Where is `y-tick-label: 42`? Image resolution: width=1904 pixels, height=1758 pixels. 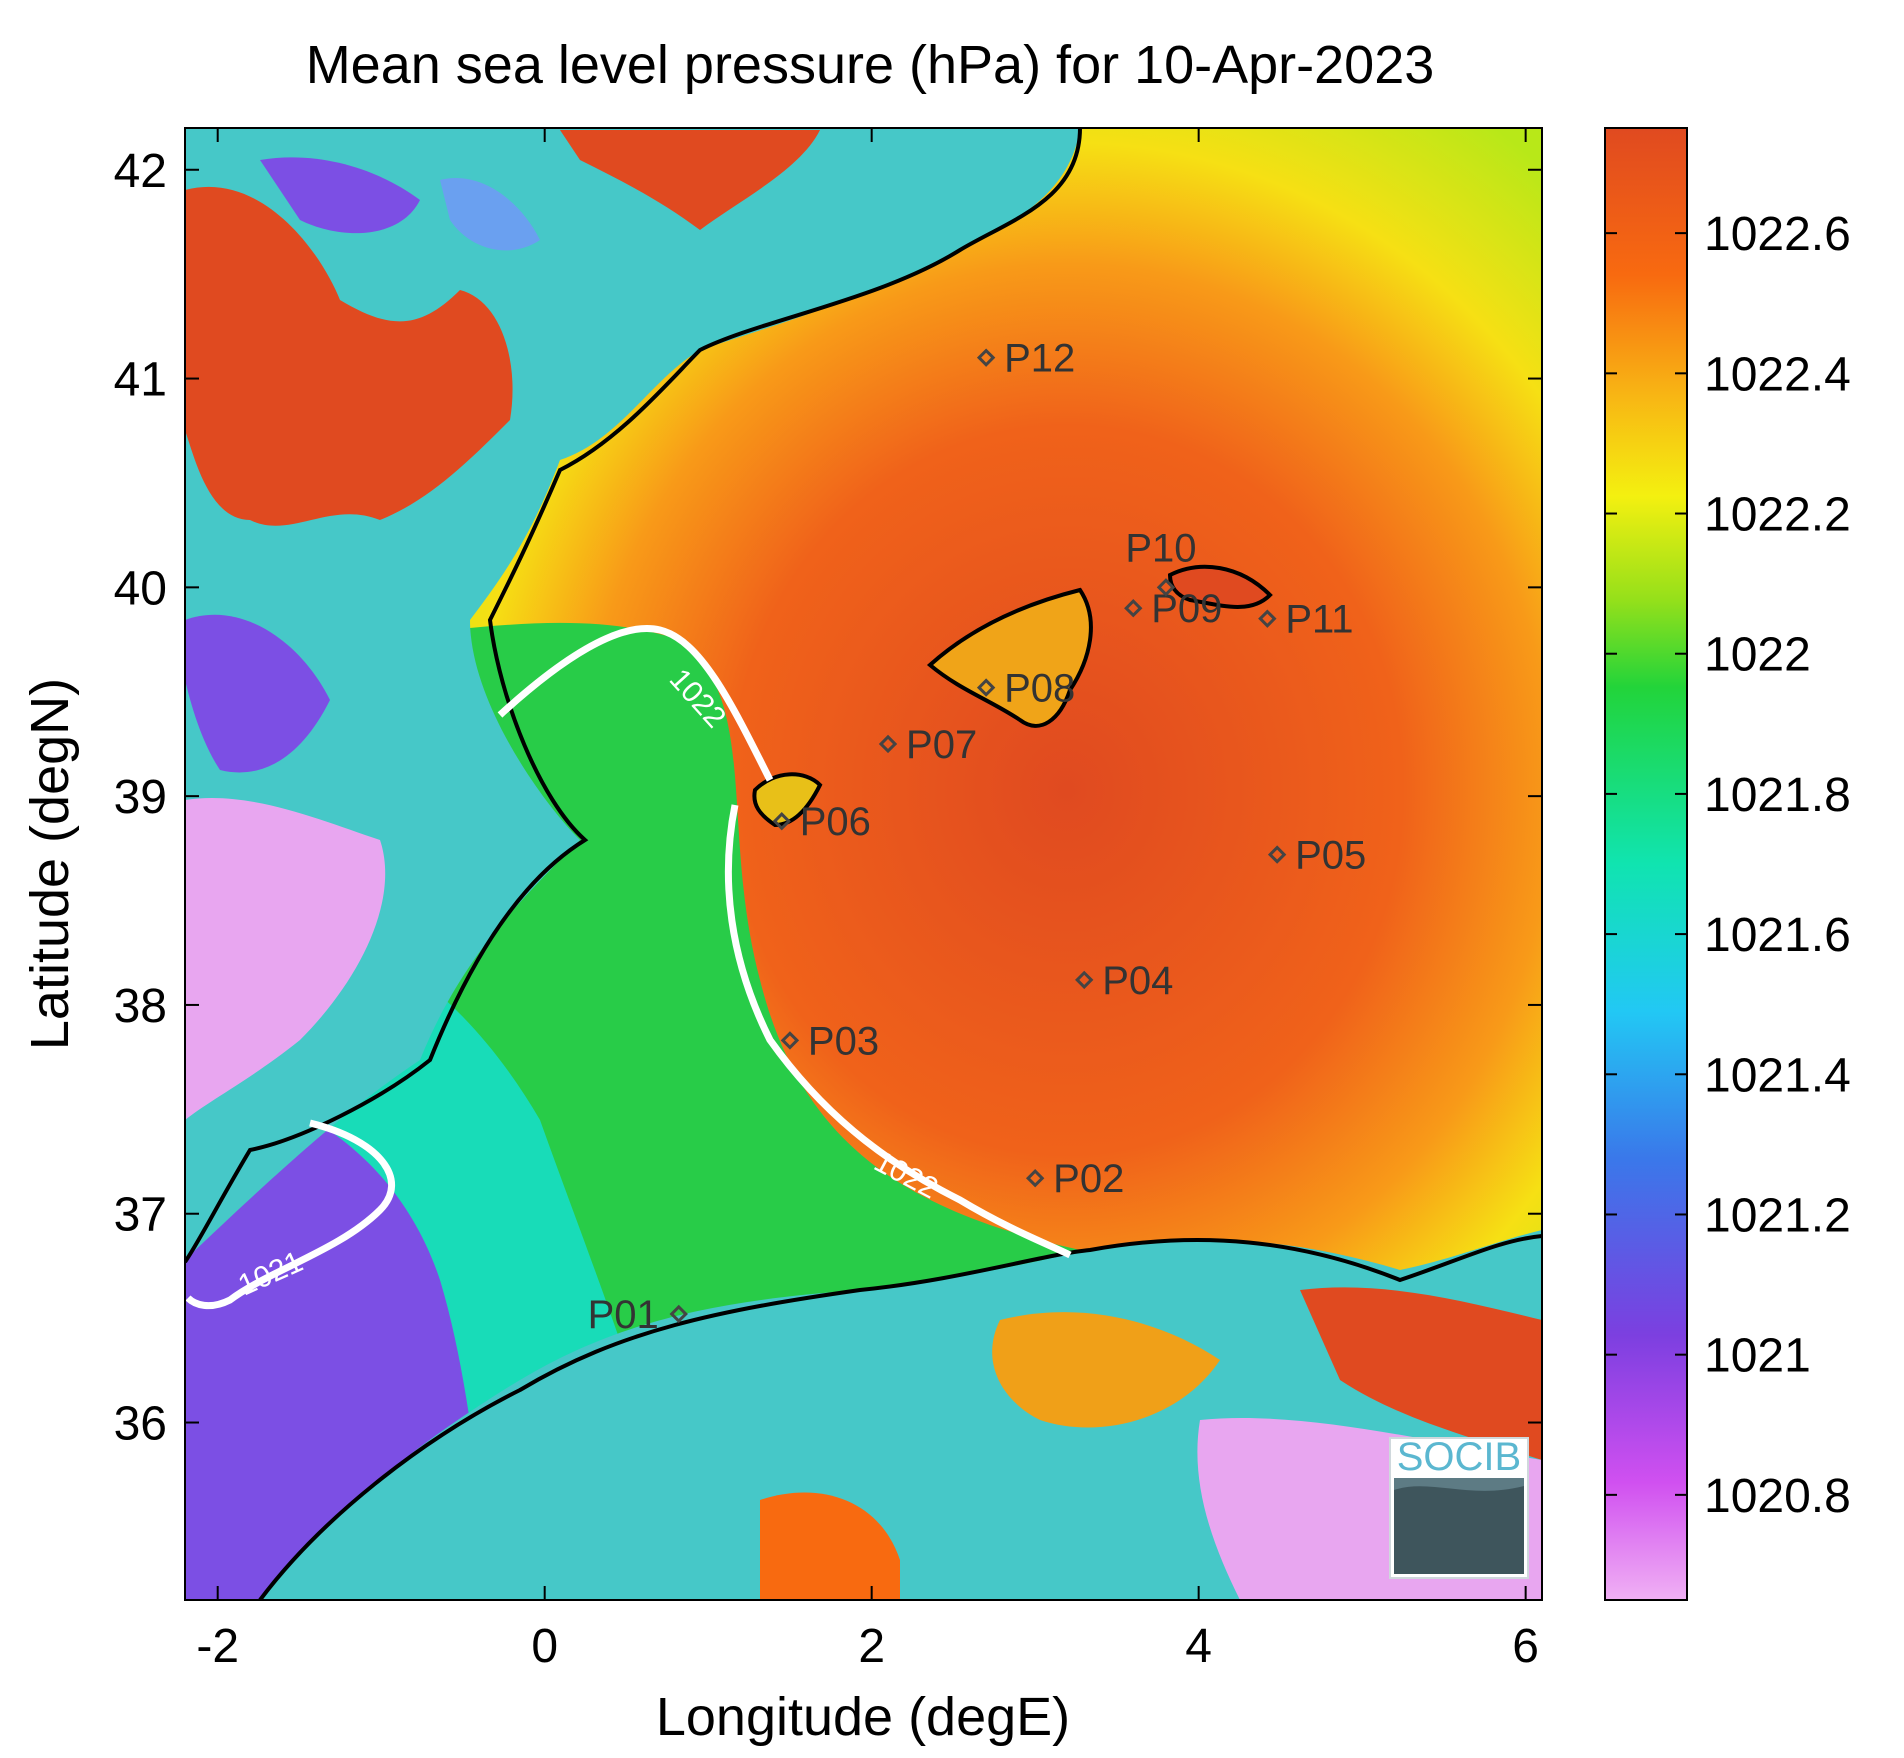 y-tick-label: 42 is located at coordinates (140, 171).